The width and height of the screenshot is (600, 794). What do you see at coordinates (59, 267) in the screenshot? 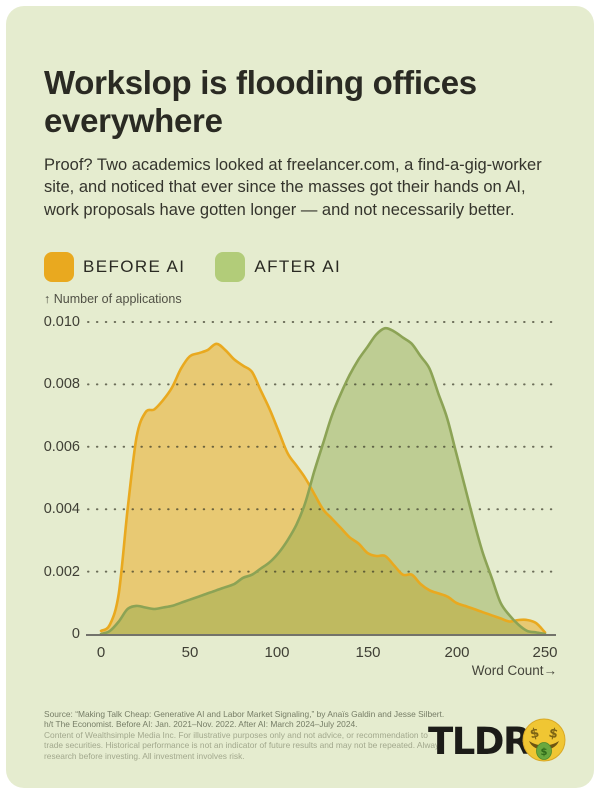
I see `legend-swatch-before-ai` at bounding box center [59, 267].